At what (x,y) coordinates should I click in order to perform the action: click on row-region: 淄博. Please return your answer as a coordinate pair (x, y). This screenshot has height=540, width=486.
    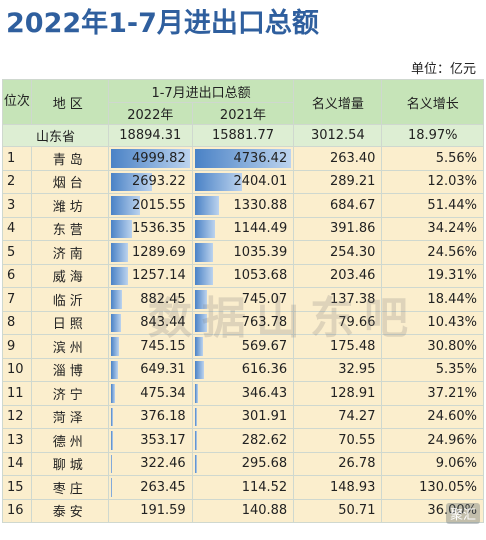
    Looking at the image, I should click on (69, 369).